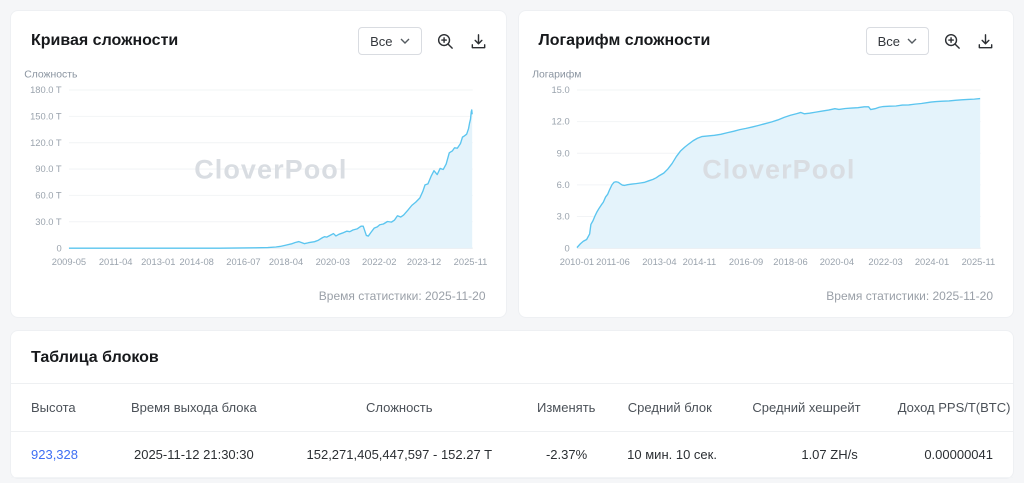 The width and height of the screenshot is (1024, 483). Describe the element at coordinates (562, 454) in the screenshot. I see `change-cell: -2.37%` at that location.